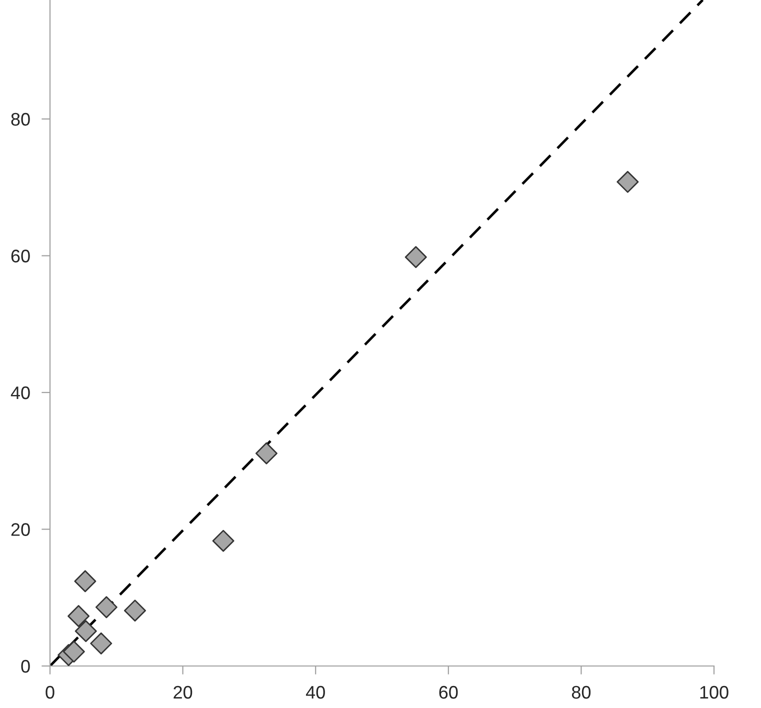 Image resolution: width=761 pixels, height=708 pixels. I want to click on y-tick-label: 40, so click(20, 393).